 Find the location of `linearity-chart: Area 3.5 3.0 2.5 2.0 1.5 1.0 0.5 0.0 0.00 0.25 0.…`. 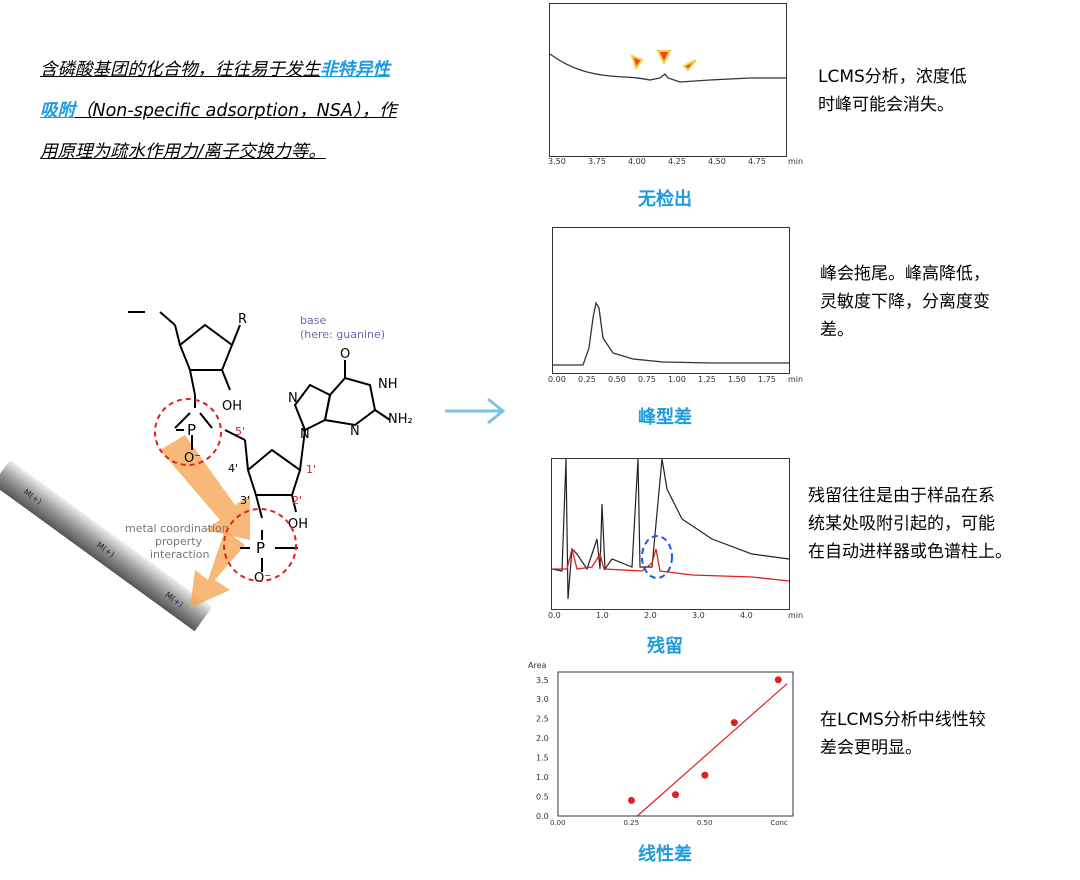

linearity-chart: Area 3.5 3.0 2.5 2.0 1.5 1.0 0.5 0.0 0.00 0.25 0.… is located at coordinates (661, 744).